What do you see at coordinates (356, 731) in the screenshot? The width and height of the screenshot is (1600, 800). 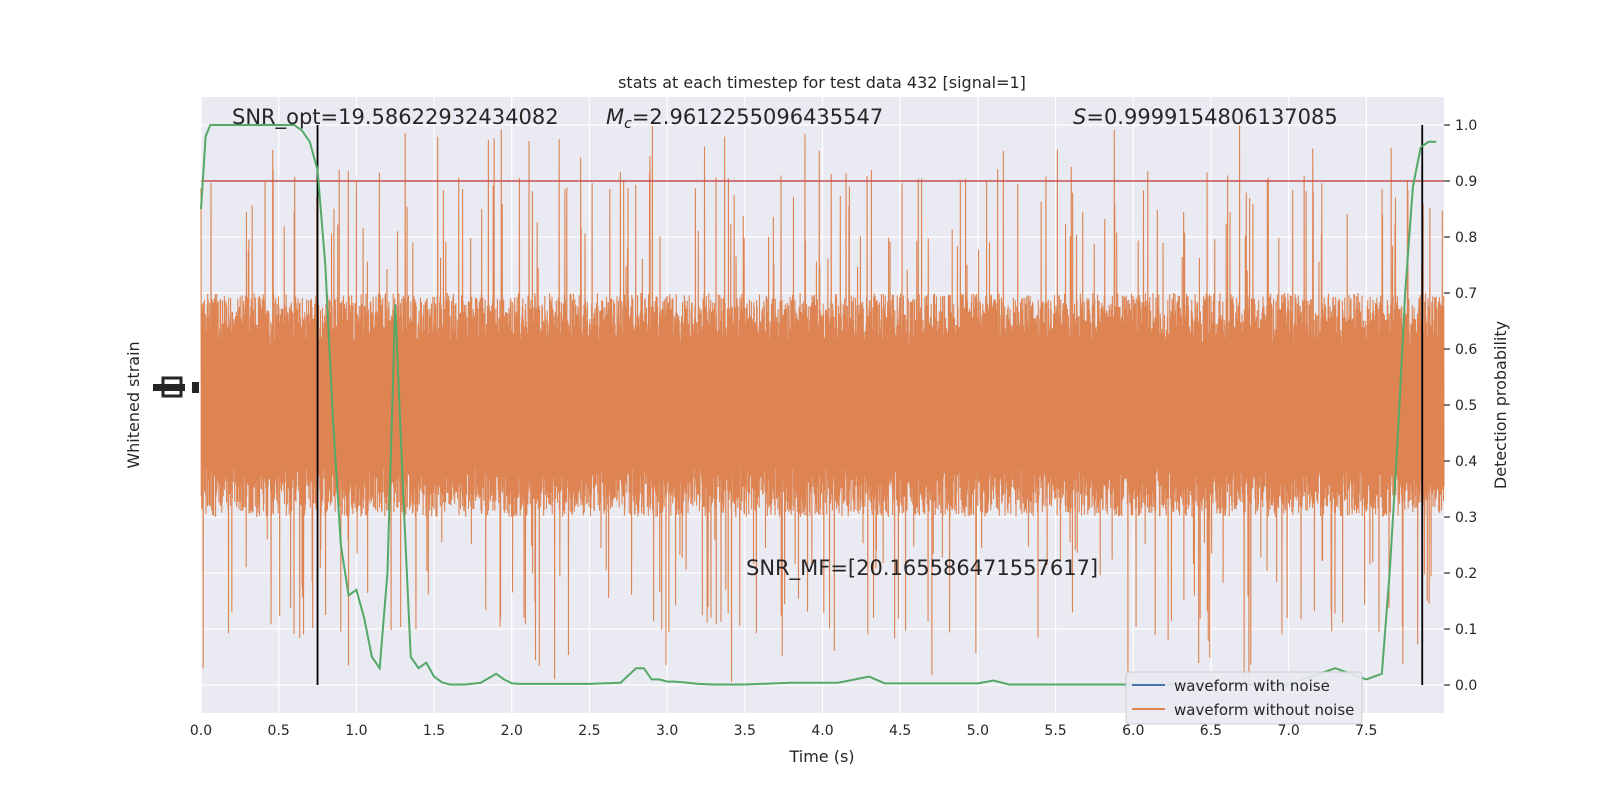 I see `x-tick-label: 1.0` at bounding box center [356, 731].